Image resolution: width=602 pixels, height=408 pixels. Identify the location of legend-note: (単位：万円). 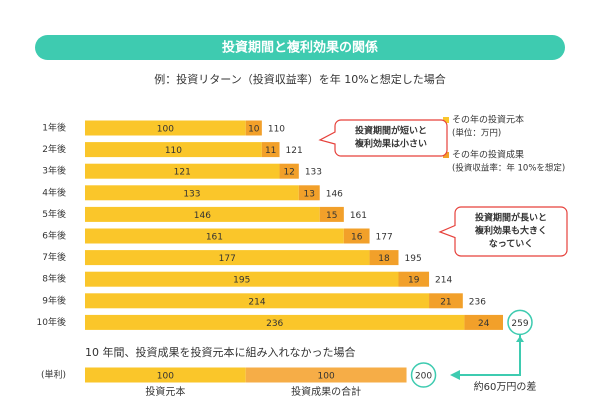
(476, 133).